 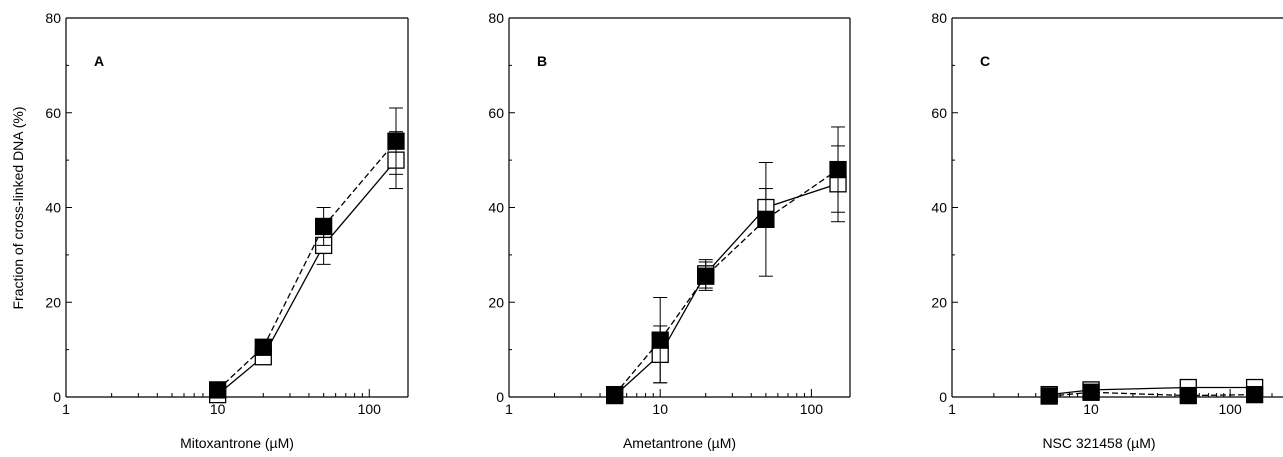 What do you see at coordinates (99, 61) in the screenshot?
I see `panel-letter: A` at bounding box center [99, 61].